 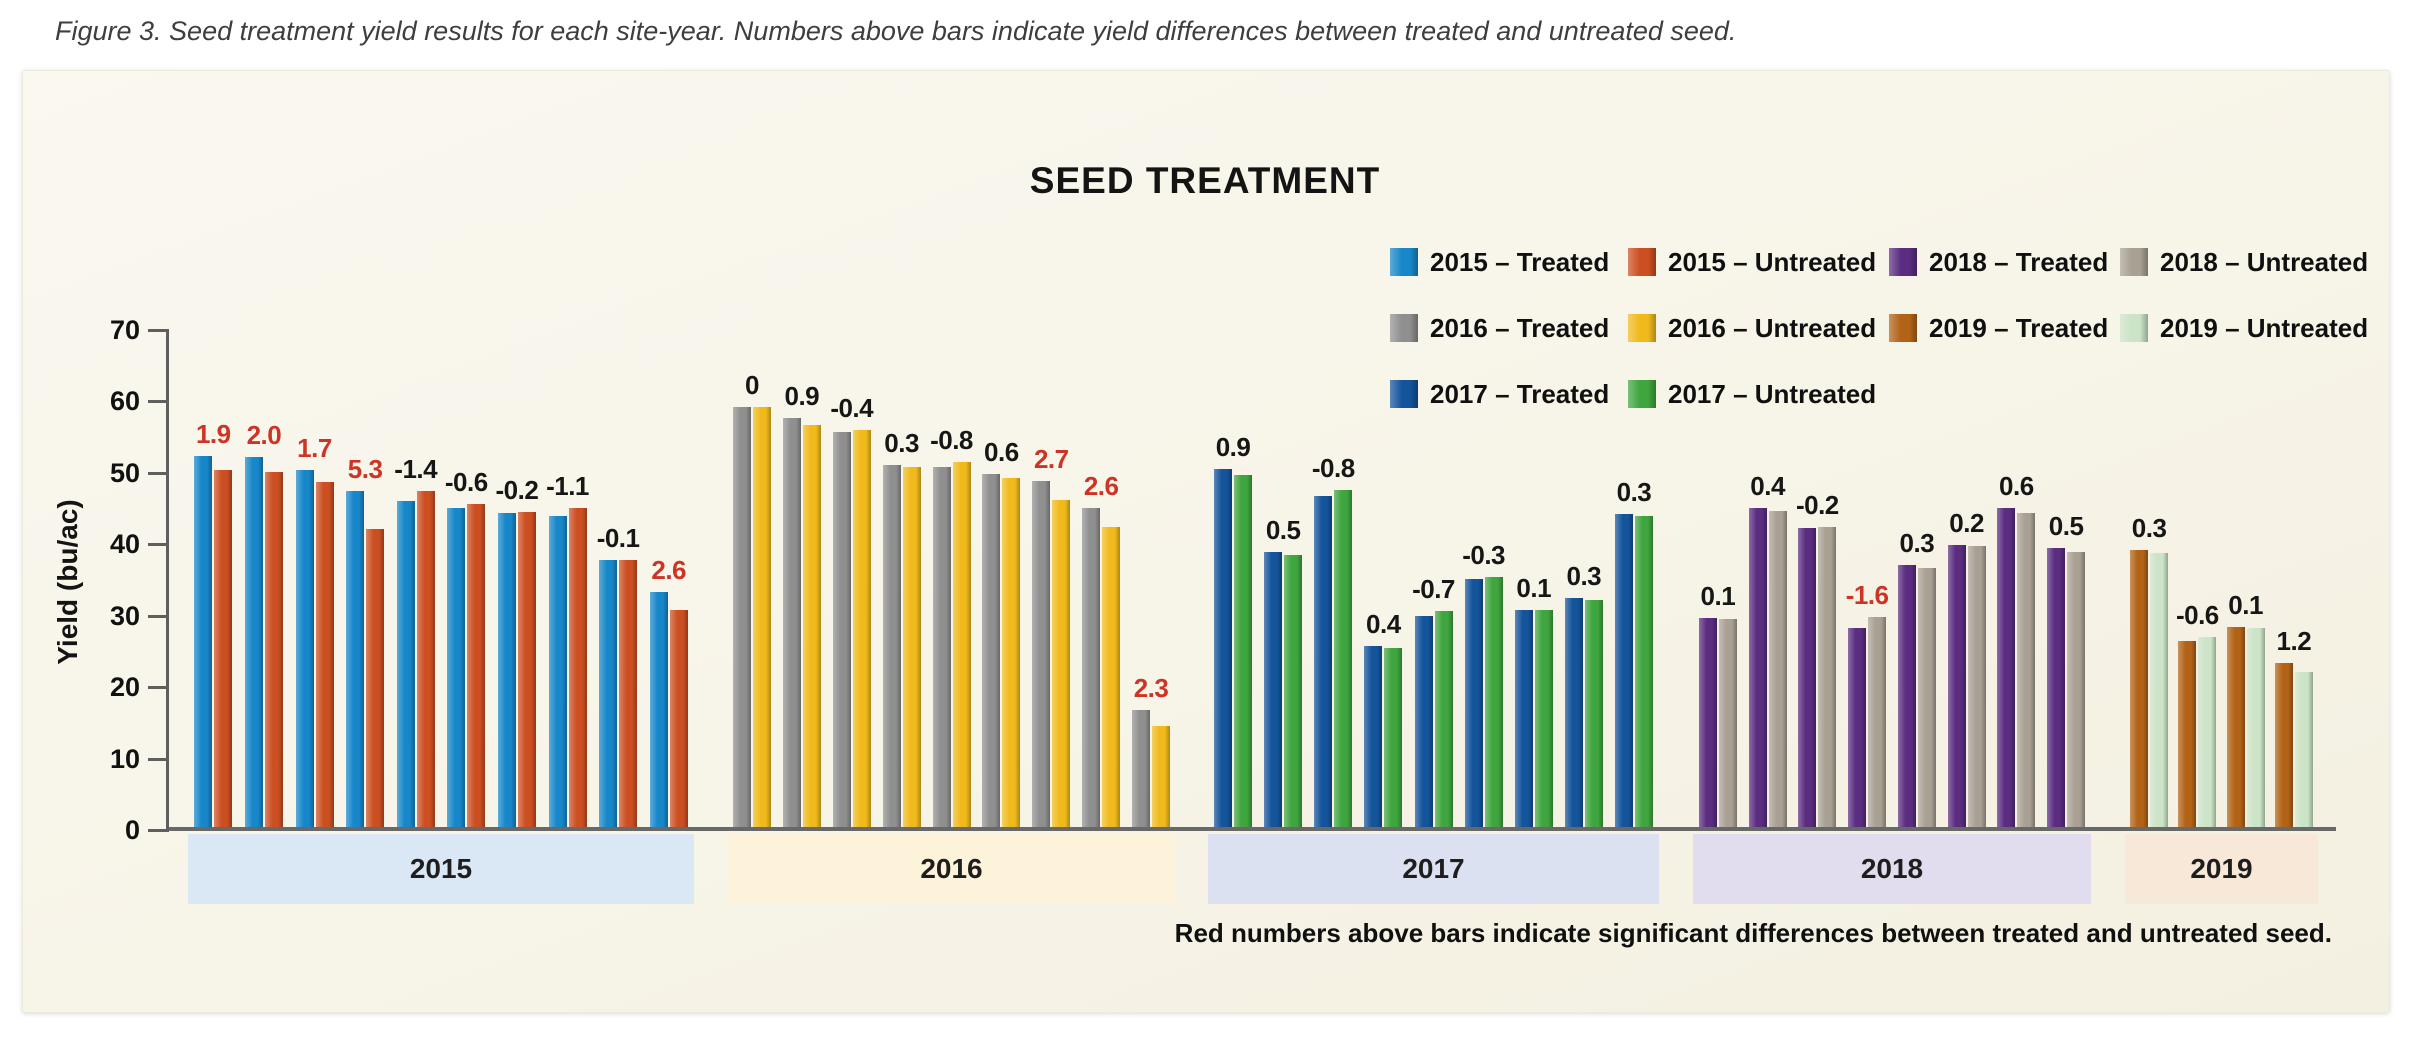 What do you see at coordinates (1205, 180) in the screenshot?
I see `chart-title: SEED TREATMENT` at bounding box center [1205, 180].